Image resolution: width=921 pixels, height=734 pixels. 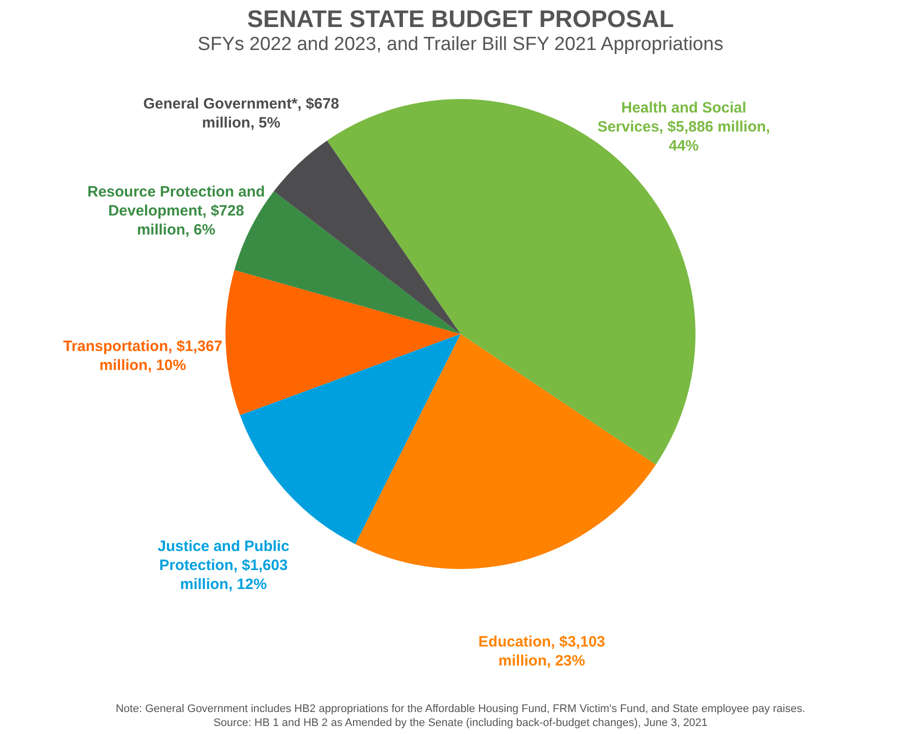 What do you see at coordinates (461, 44) in the screenshot?
I see `chart-subtitle: SFYs 2022 and 2023, and Trailer Bill SFY 2021 Appropriations` at bounding box center [461, 44].